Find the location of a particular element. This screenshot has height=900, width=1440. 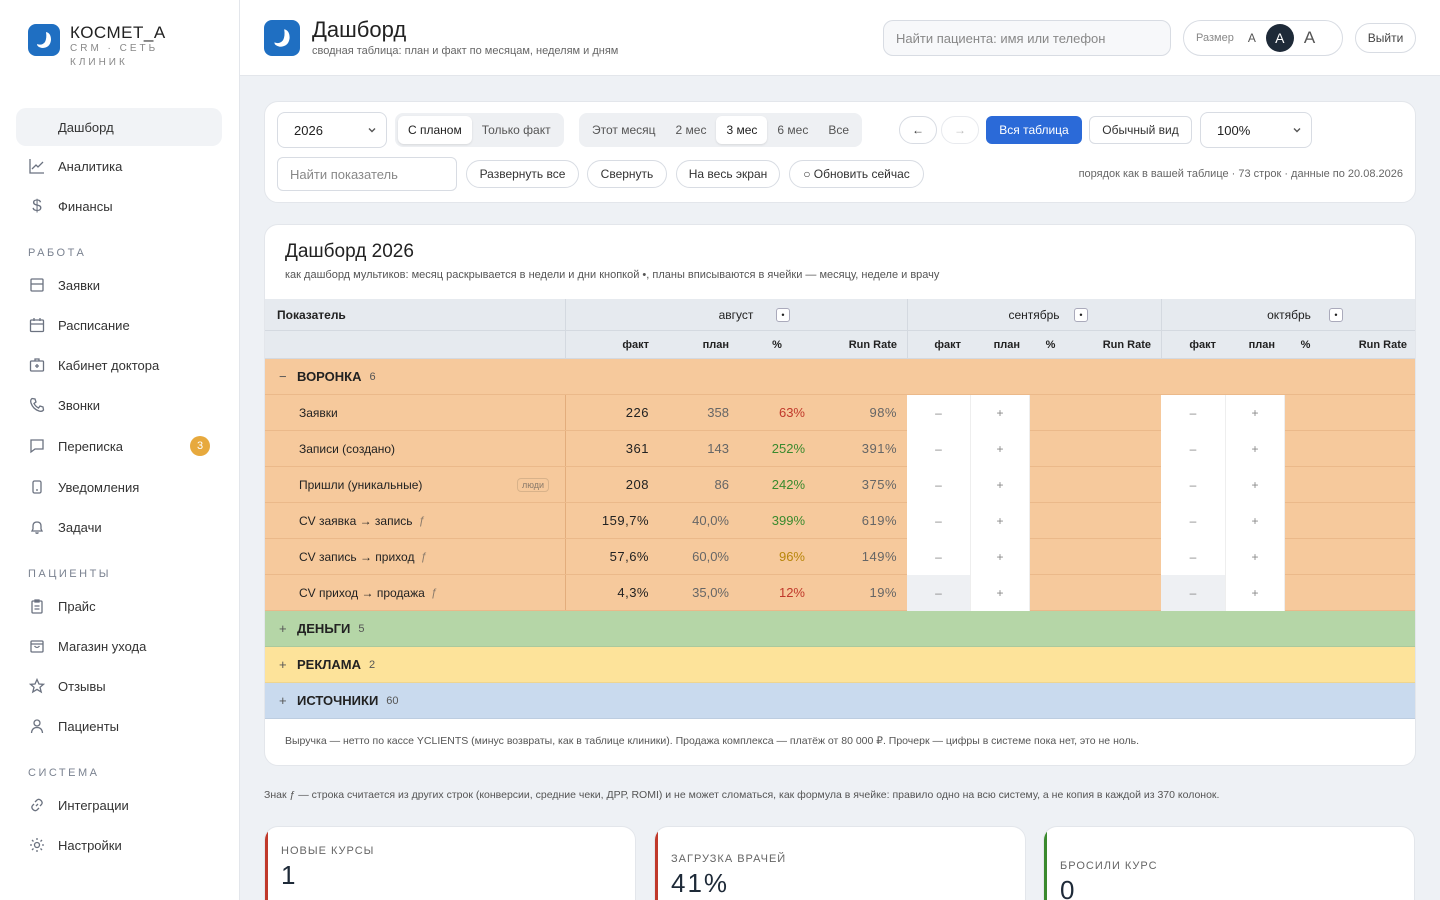

fact-cell: 159,7% is located at coordinates (625, 520).